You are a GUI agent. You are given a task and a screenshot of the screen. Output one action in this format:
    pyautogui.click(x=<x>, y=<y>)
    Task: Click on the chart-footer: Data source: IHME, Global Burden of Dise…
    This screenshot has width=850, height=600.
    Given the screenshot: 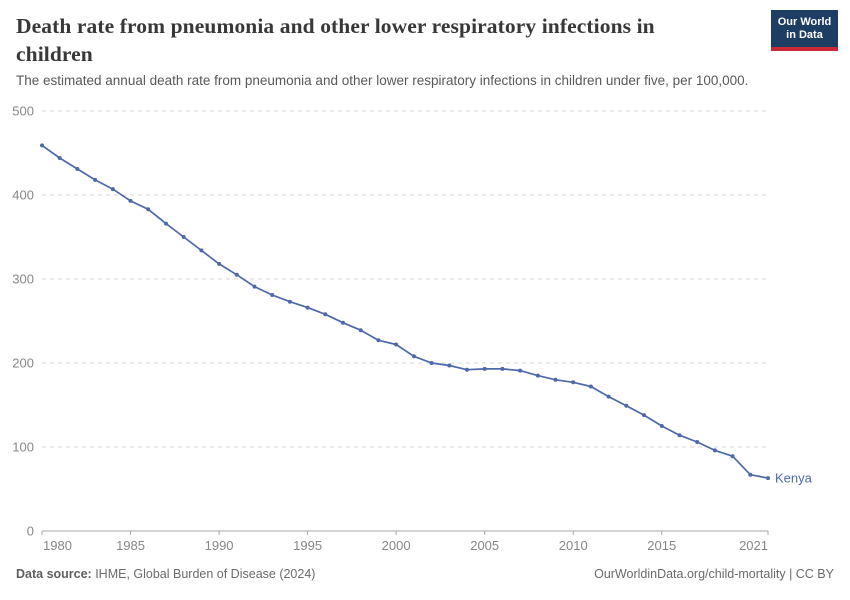 What is the action you would take?
    pyautogui.click(x=425, y=574)
    